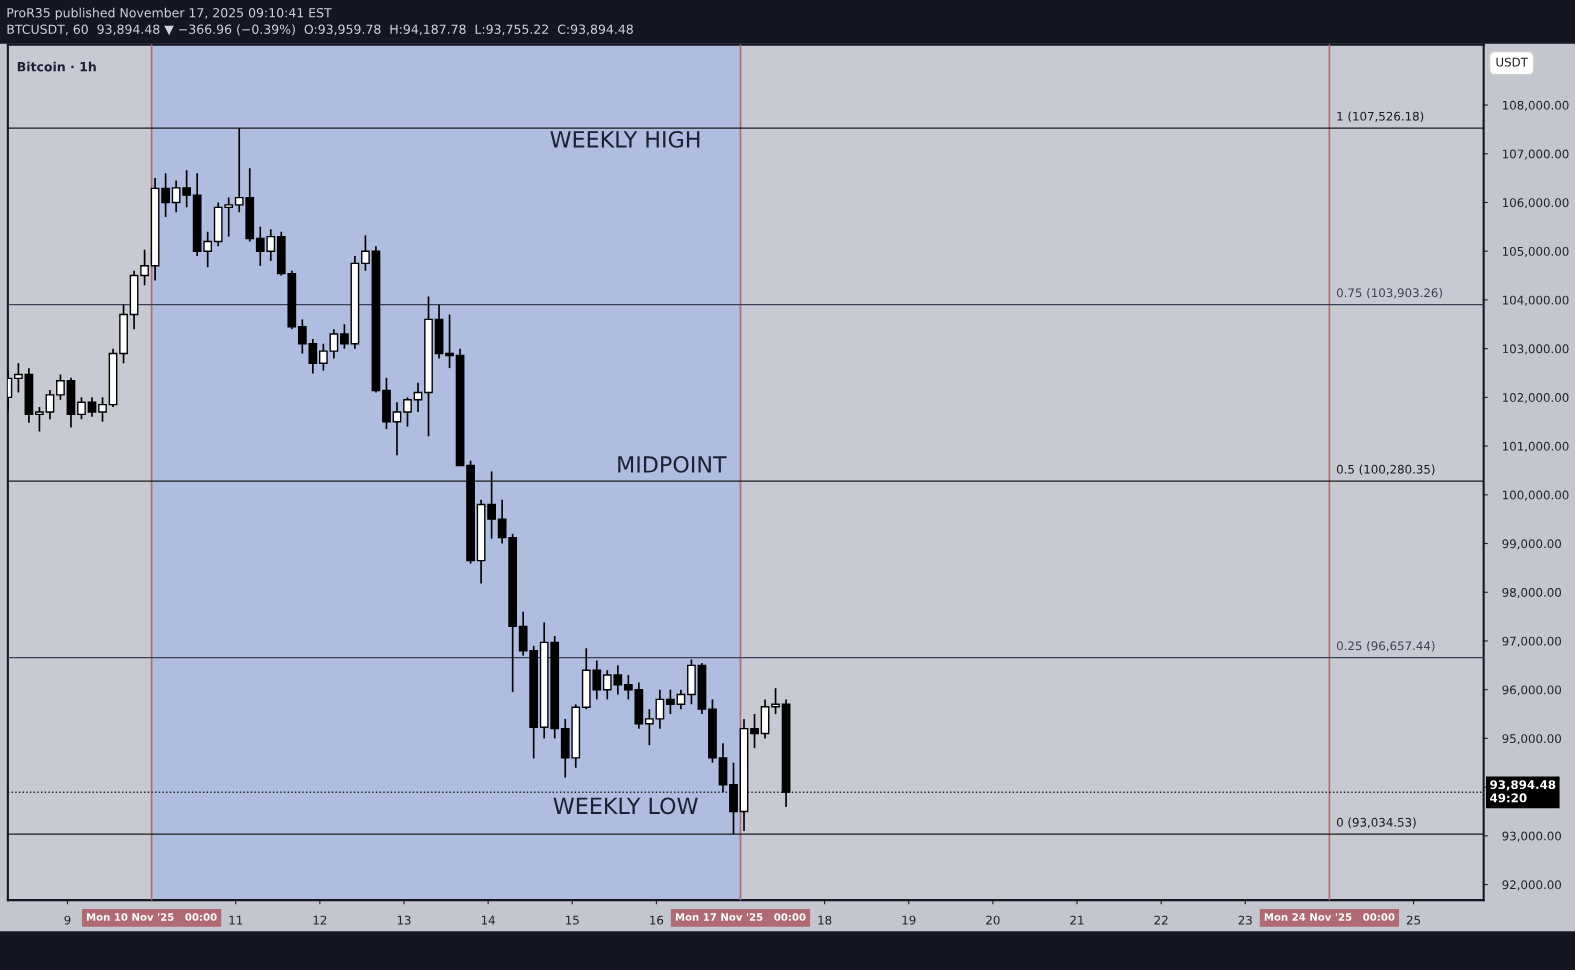  What do you see at coordinates (625, 806) in the screenshot?
I see `annotation: WEEKLY LOW` at bounding box center [625, 806].